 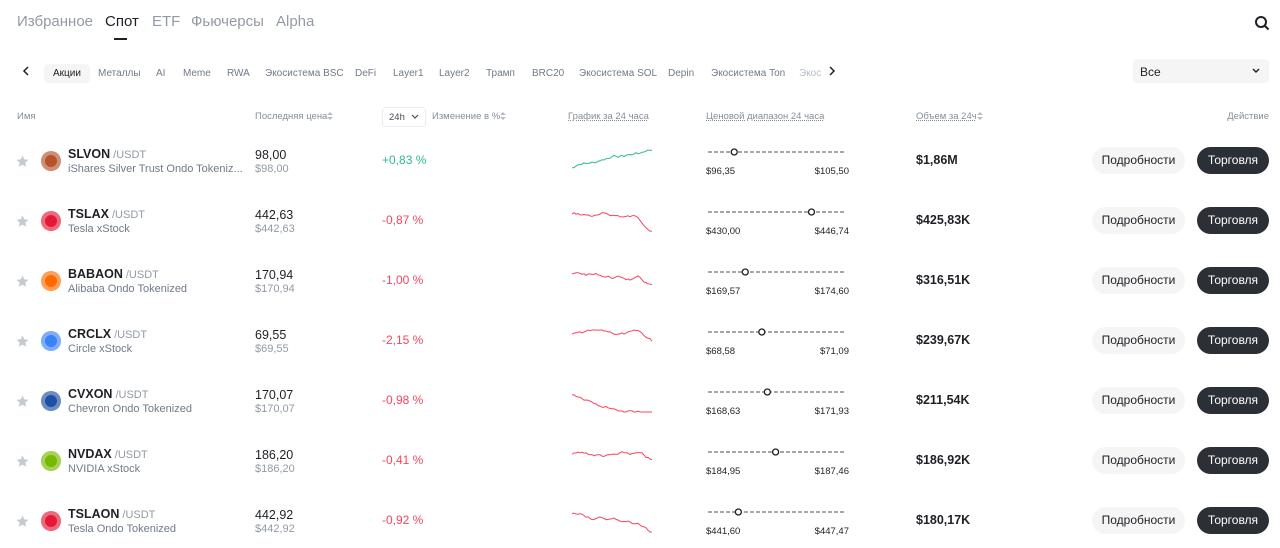 I want to click on top-tab: Избранное, so click(x=55, y=21).